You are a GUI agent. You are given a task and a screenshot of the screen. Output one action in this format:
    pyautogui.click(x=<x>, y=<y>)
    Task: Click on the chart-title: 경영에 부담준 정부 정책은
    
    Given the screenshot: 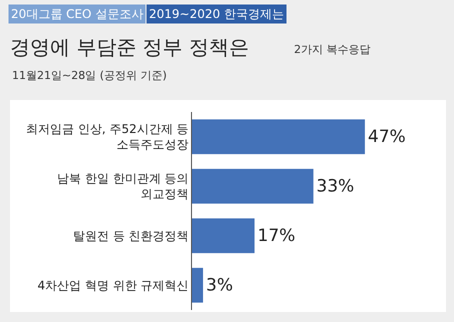 What is the action you would take?
    pyautogui.click(x=130, y=47)
    